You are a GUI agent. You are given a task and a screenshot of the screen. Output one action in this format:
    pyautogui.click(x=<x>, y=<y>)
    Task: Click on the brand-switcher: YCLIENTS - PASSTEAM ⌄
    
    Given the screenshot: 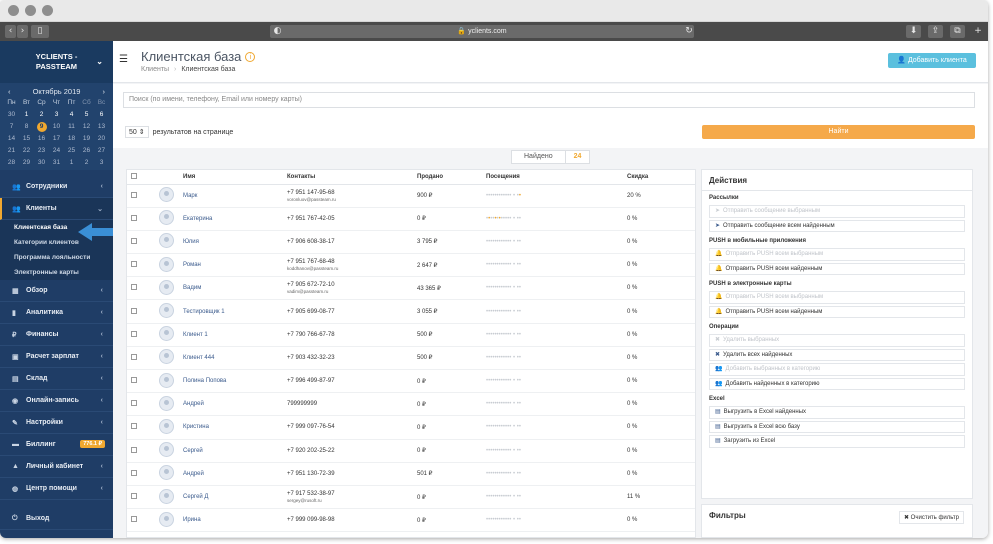 What is the action you would take?
    pyautogui.click(x=56, y=62)
    